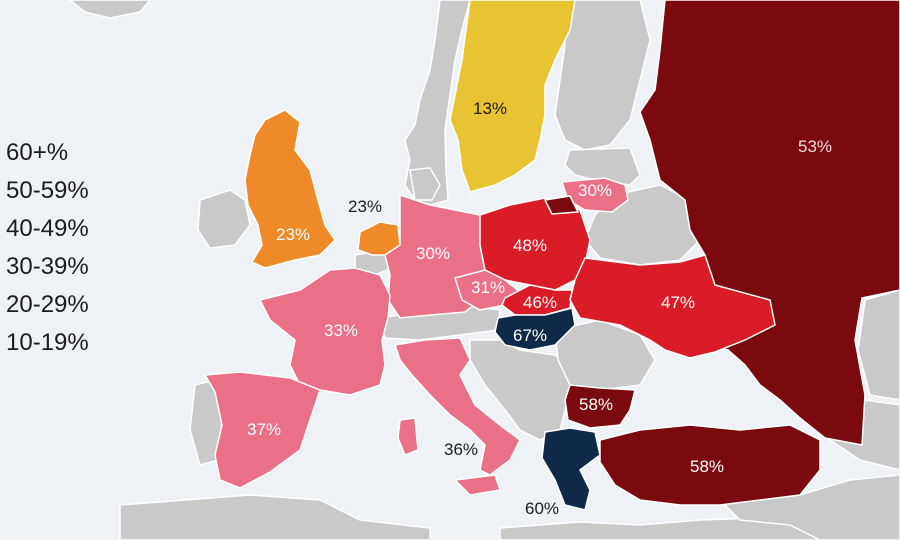 This screenshot has width=900, height=540. I want to click on legend-item-40-49: 40-49%, so click(47, 228).